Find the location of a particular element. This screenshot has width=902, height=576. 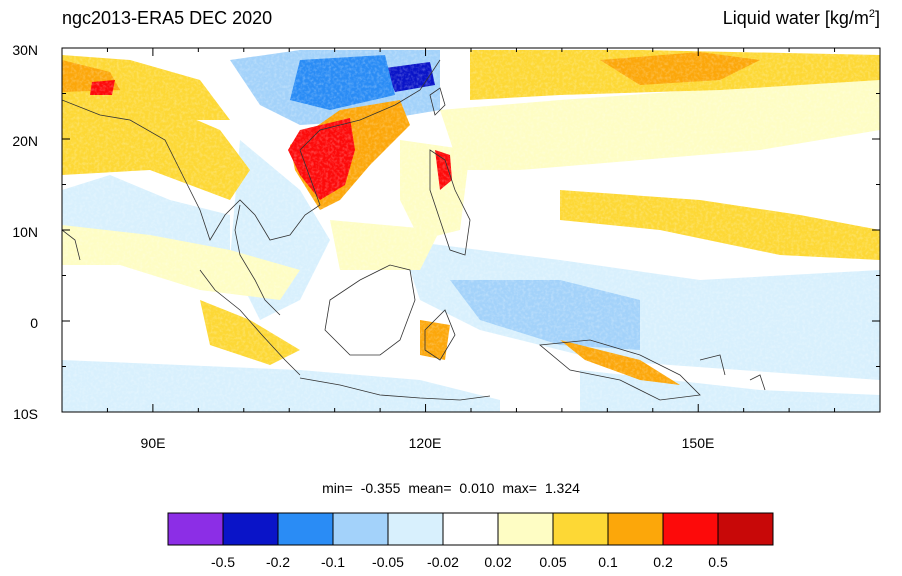

units-label: Liquid water [kg/m is located at coordinates (795, 18).